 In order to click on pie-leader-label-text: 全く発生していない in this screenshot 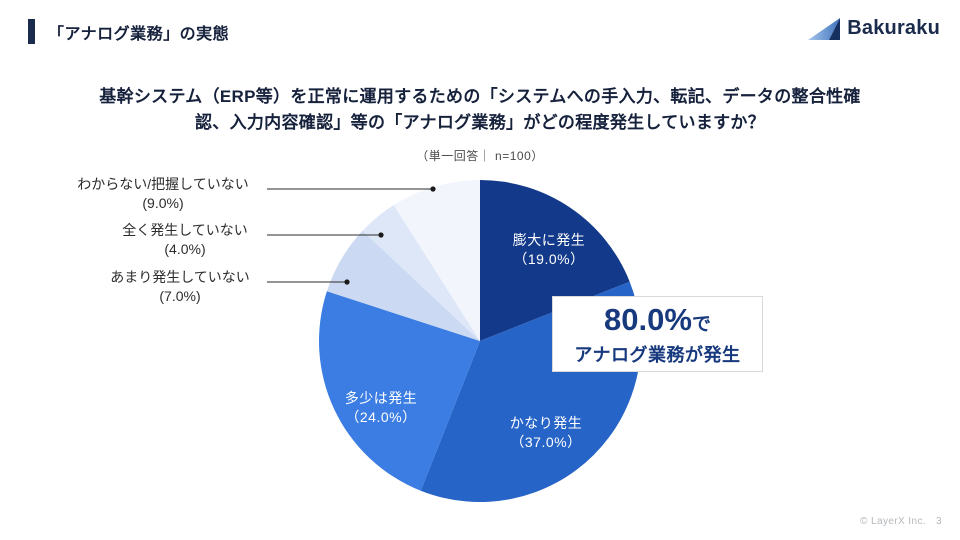, I will do `click(185, 230)`.